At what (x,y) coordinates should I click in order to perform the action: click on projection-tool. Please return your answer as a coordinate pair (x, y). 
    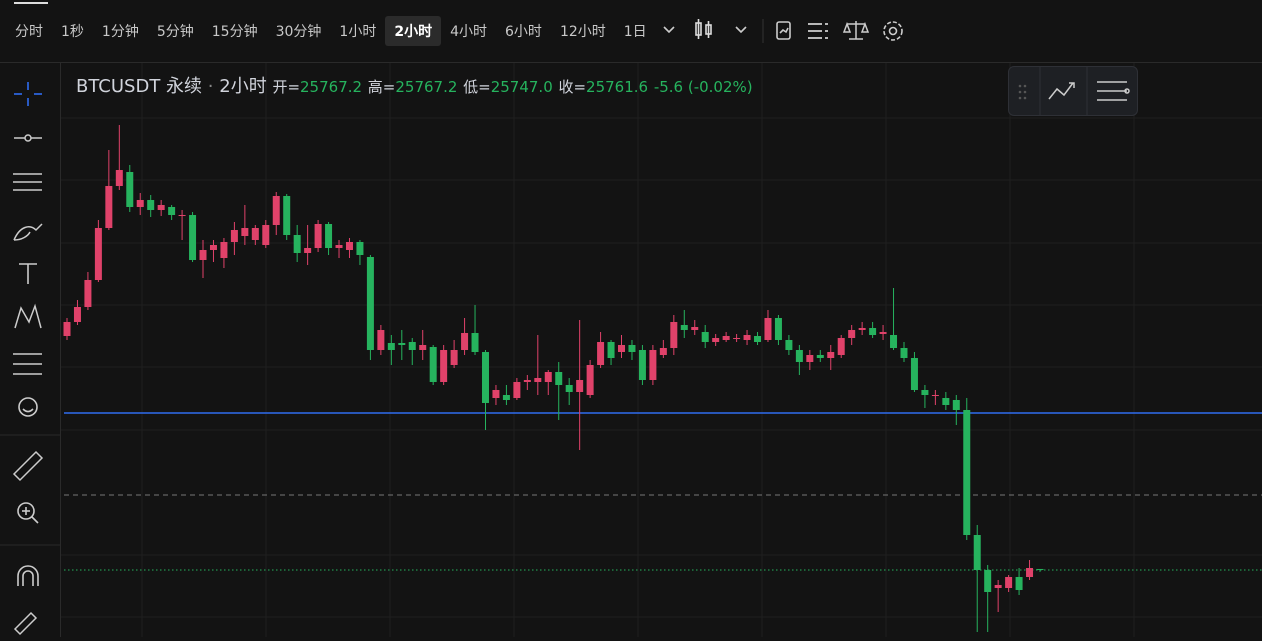
    Looking at the image, I should click on (27, 364).